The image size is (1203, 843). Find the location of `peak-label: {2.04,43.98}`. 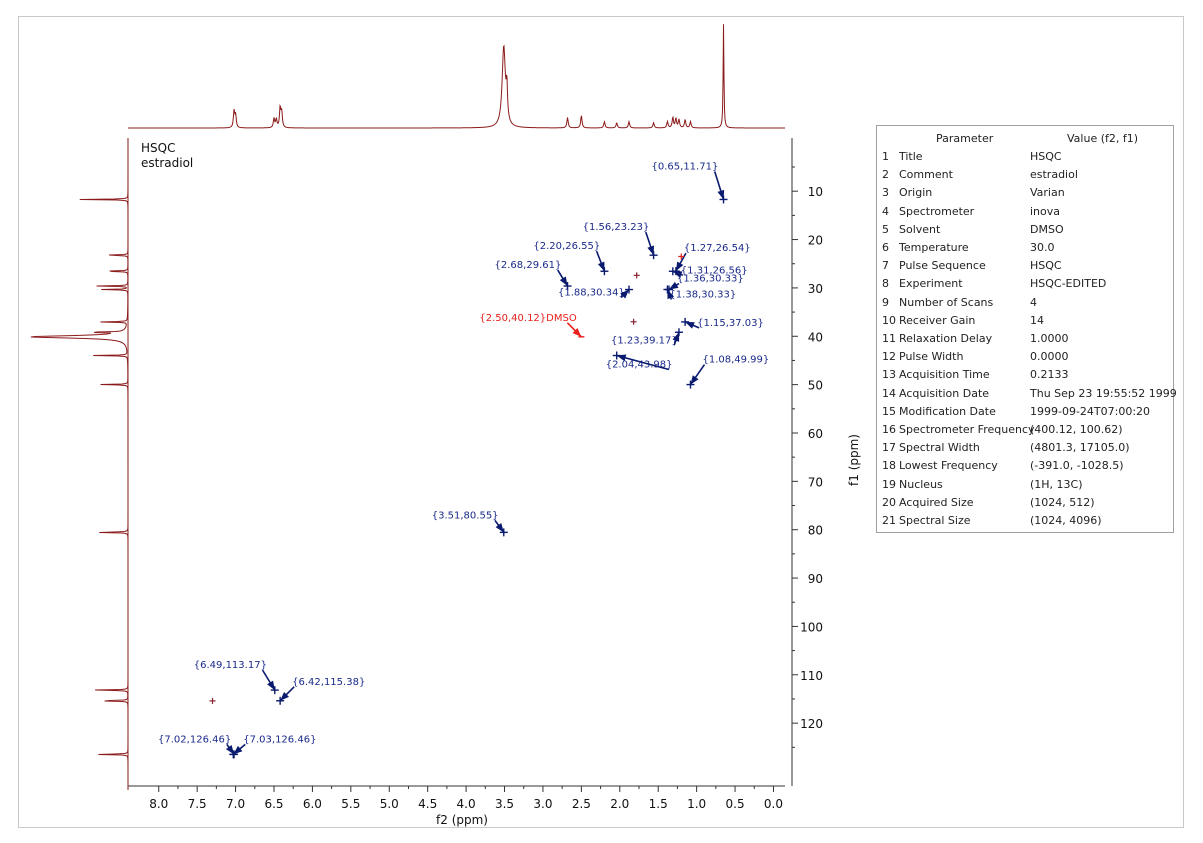

peak-label: {2.04,43.98} is located at coordinates (639, 365).